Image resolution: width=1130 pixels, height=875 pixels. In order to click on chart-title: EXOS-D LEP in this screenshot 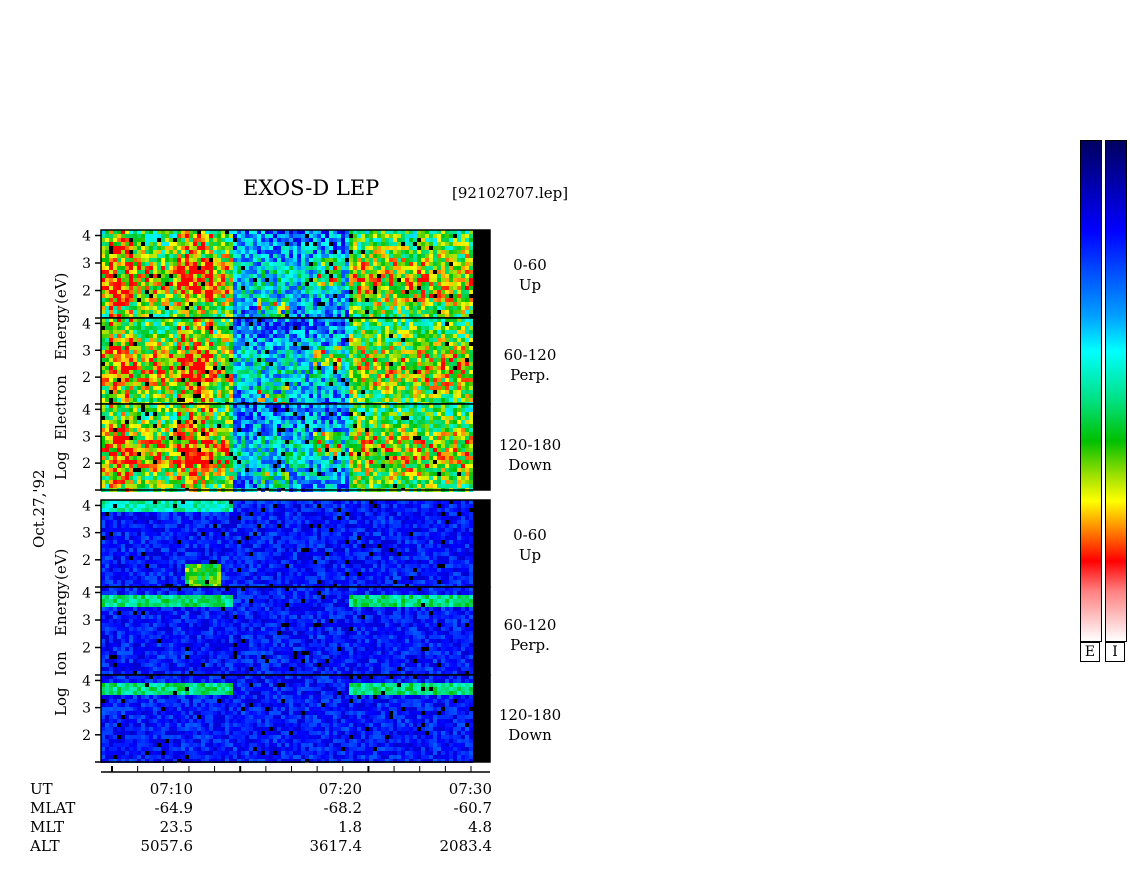, I will do `click(311, 188)`.